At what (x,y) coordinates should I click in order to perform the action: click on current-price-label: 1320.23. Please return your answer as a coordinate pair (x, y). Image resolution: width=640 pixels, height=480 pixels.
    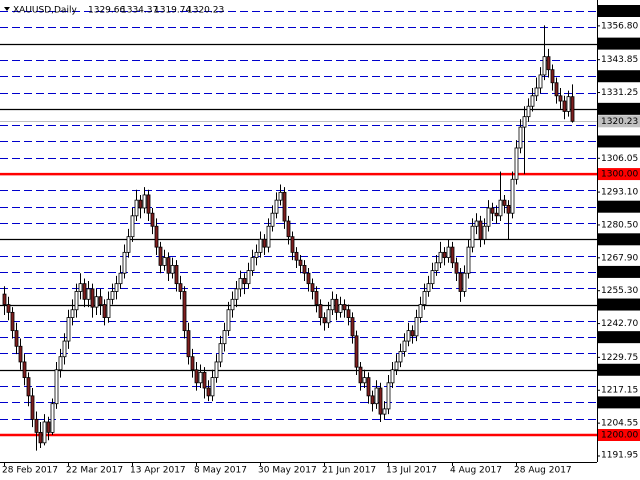
    Looking at the image, I should click on (619, 122).